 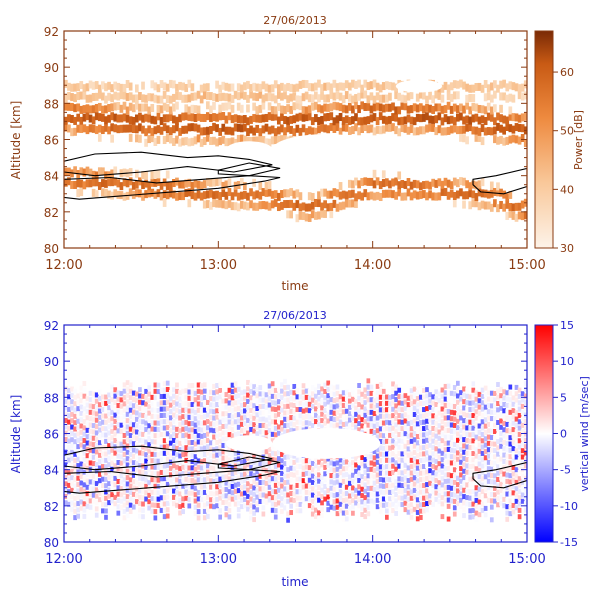 What do you see at coordinates (16, 140) in the screenshot?
I see `y-axis-label: Altitude [km]` at bounding box center [16, 140].